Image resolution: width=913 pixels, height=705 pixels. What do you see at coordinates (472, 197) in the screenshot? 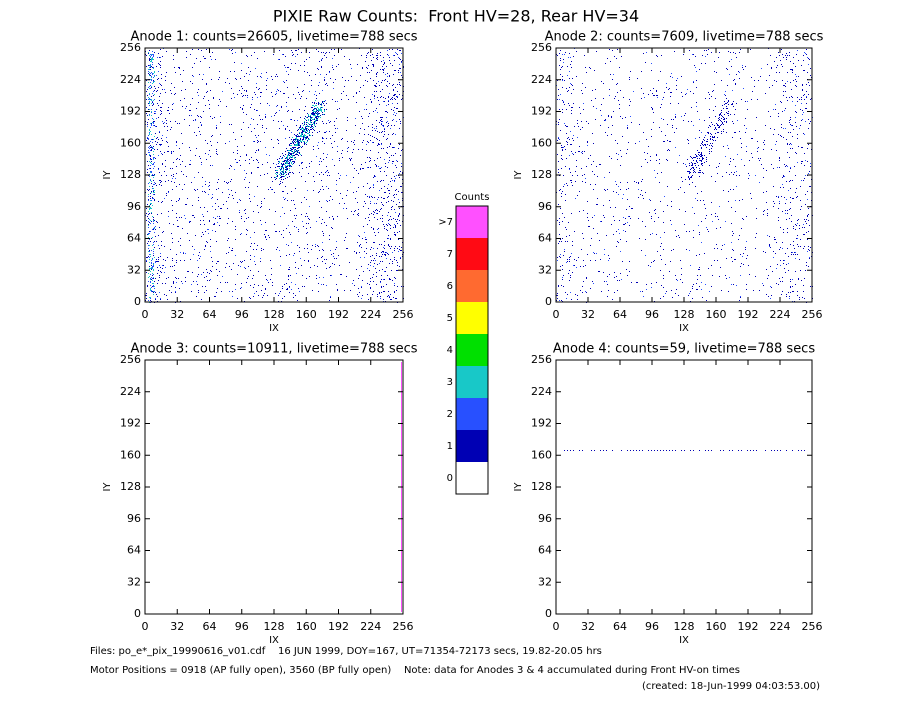
I see `colorbar-title: Counts` at bounding box center [472, 197].